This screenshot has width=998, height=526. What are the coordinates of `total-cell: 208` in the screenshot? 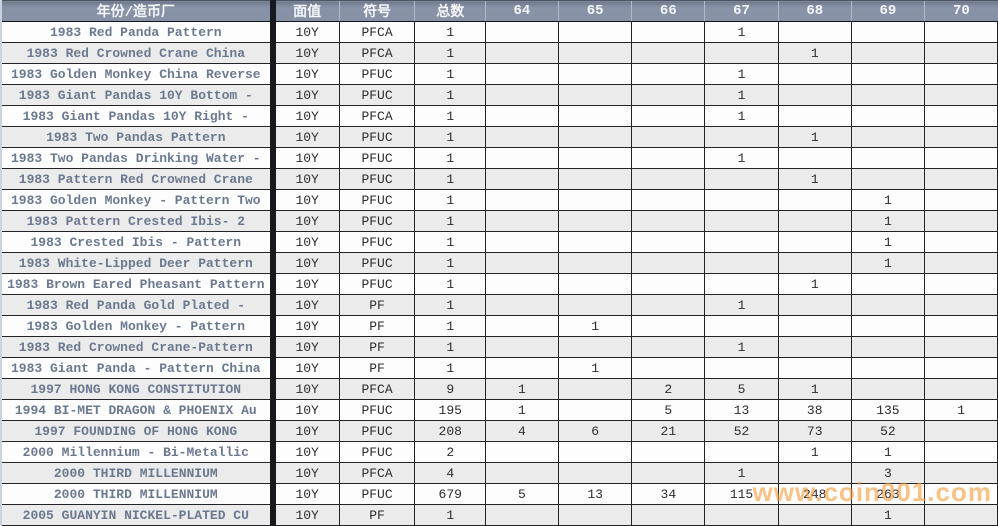 It's located at (450, 431).